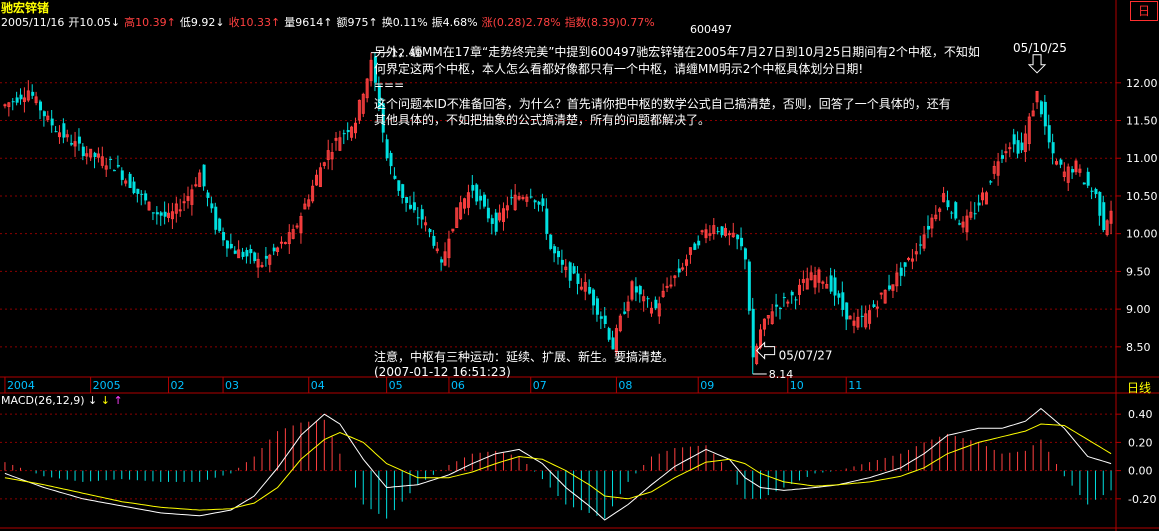 The width and height of the screenshot is (1159, 531). Describe the element at coordinates (609, 22) in the screenshot. I see `quote-item-9: 指数(8.39)0.77%` at that location.